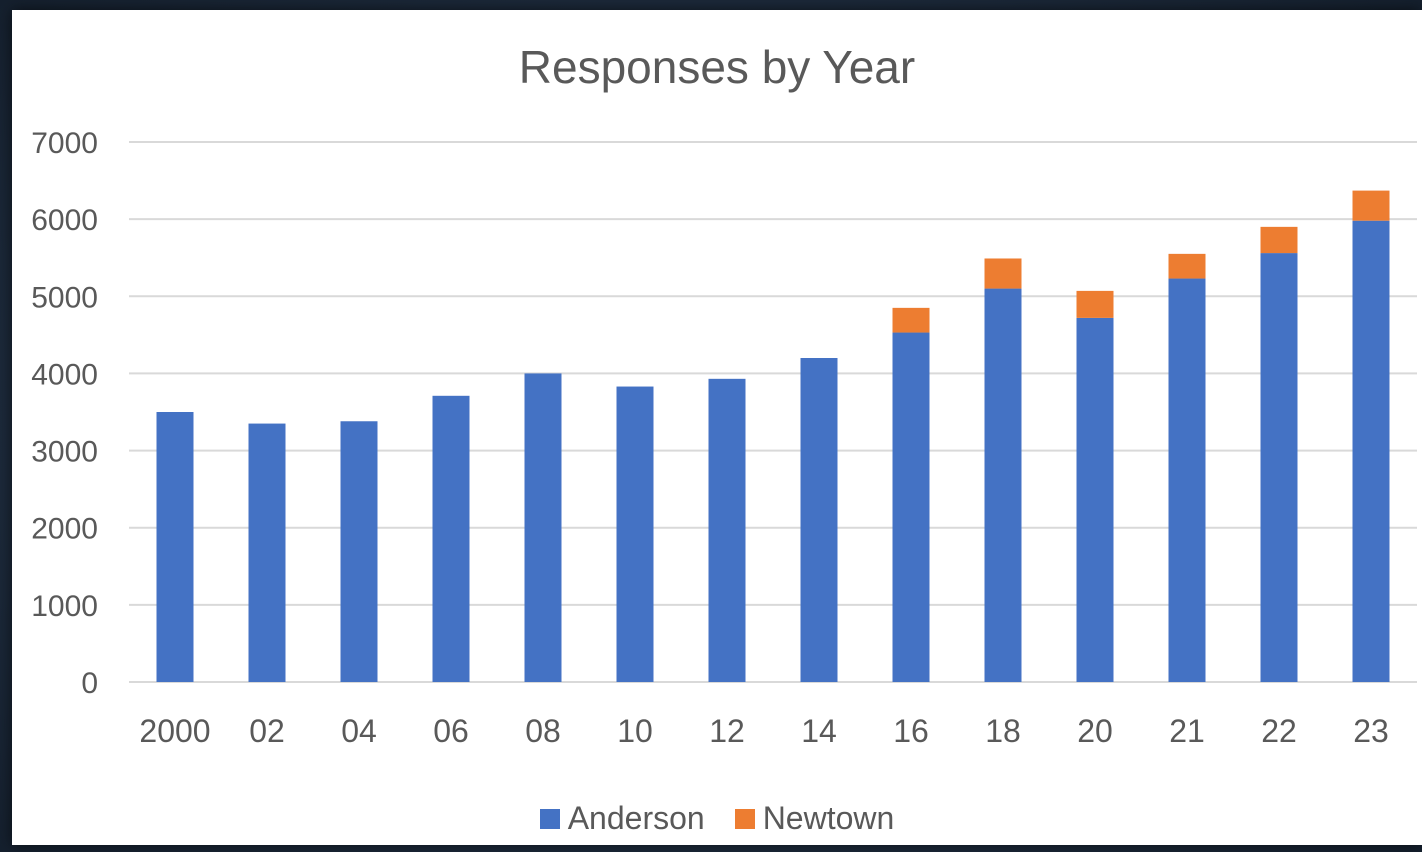  What do you see at coordinates (64, 297) in the screenshot?
I see `y-tick-label: 5000` at bounding box center [64, 297].